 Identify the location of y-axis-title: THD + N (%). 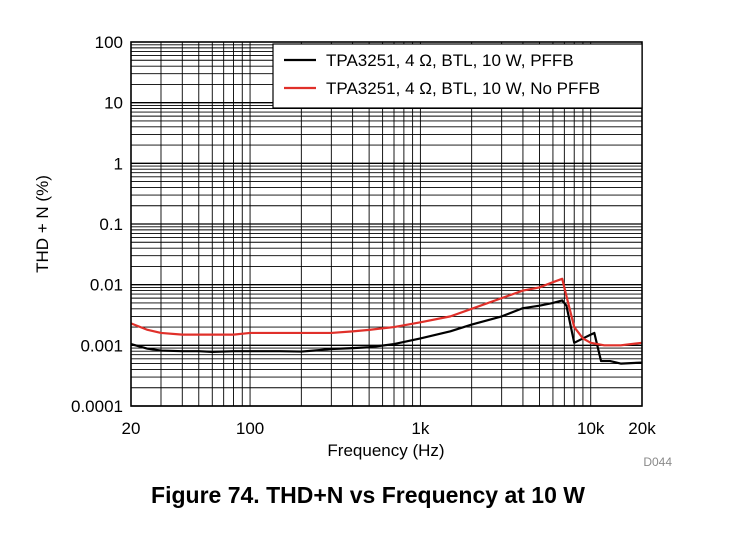
(42, 224).